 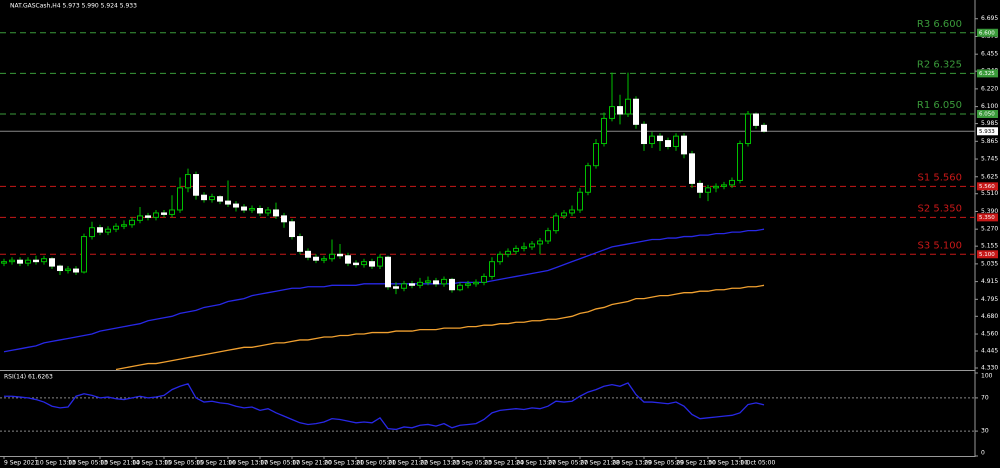 What do you see at coordinates (987, 376) in the screenshot?
I see `y-tick-label: 100` at bounding box center [987, 376].